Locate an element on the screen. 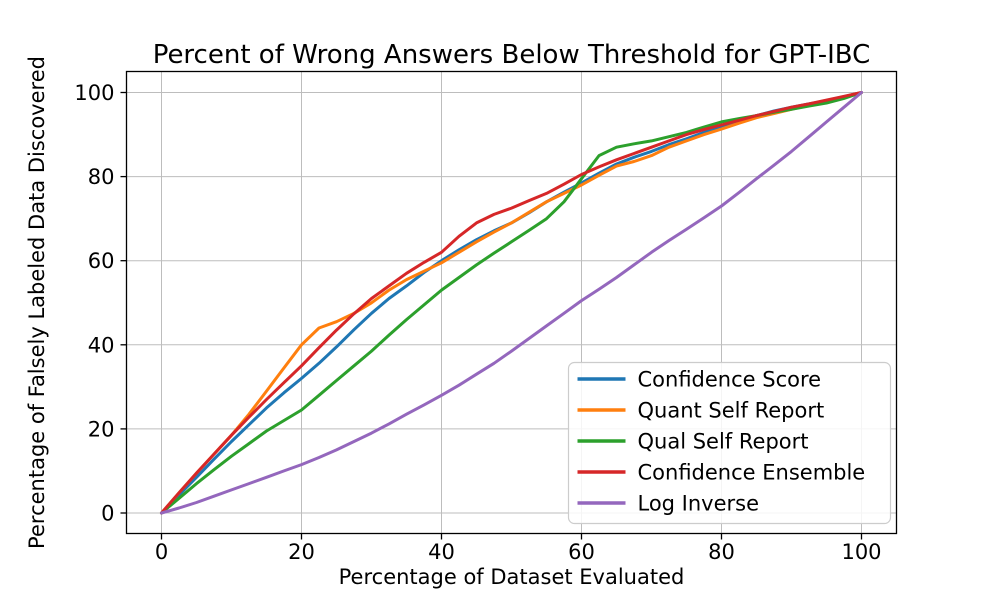 This screenshot has width=1000, height=600. y-tick-label-20: 20 is located at coordinates (101, 429).